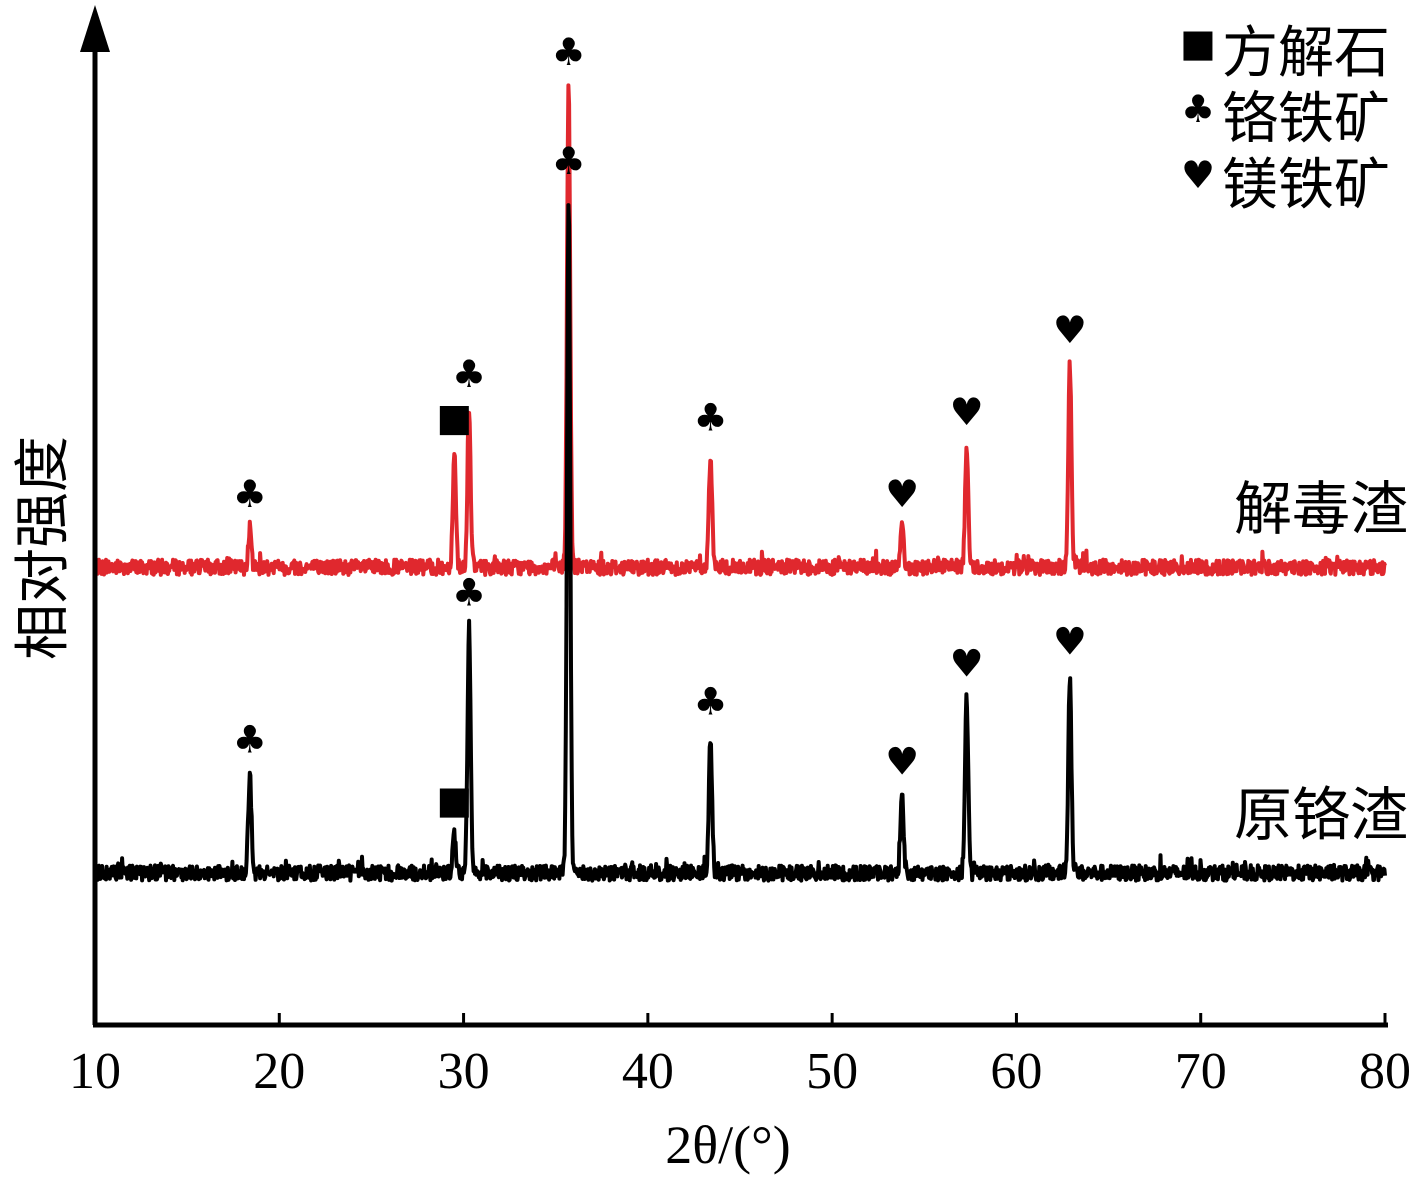 The width and height of the screenshot is (1417, 1181). Describe the element at coordinates (279, 1071) in the screenshot. I see `x-tick-label: 20` at that location.